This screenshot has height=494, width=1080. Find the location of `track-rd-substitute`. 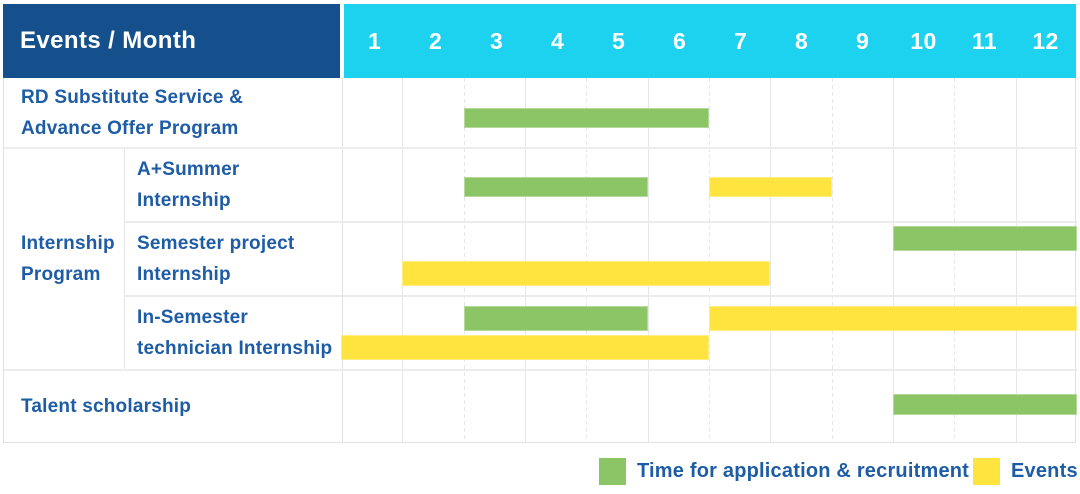

track-rd-substitute is located at coordinates (709, 118).